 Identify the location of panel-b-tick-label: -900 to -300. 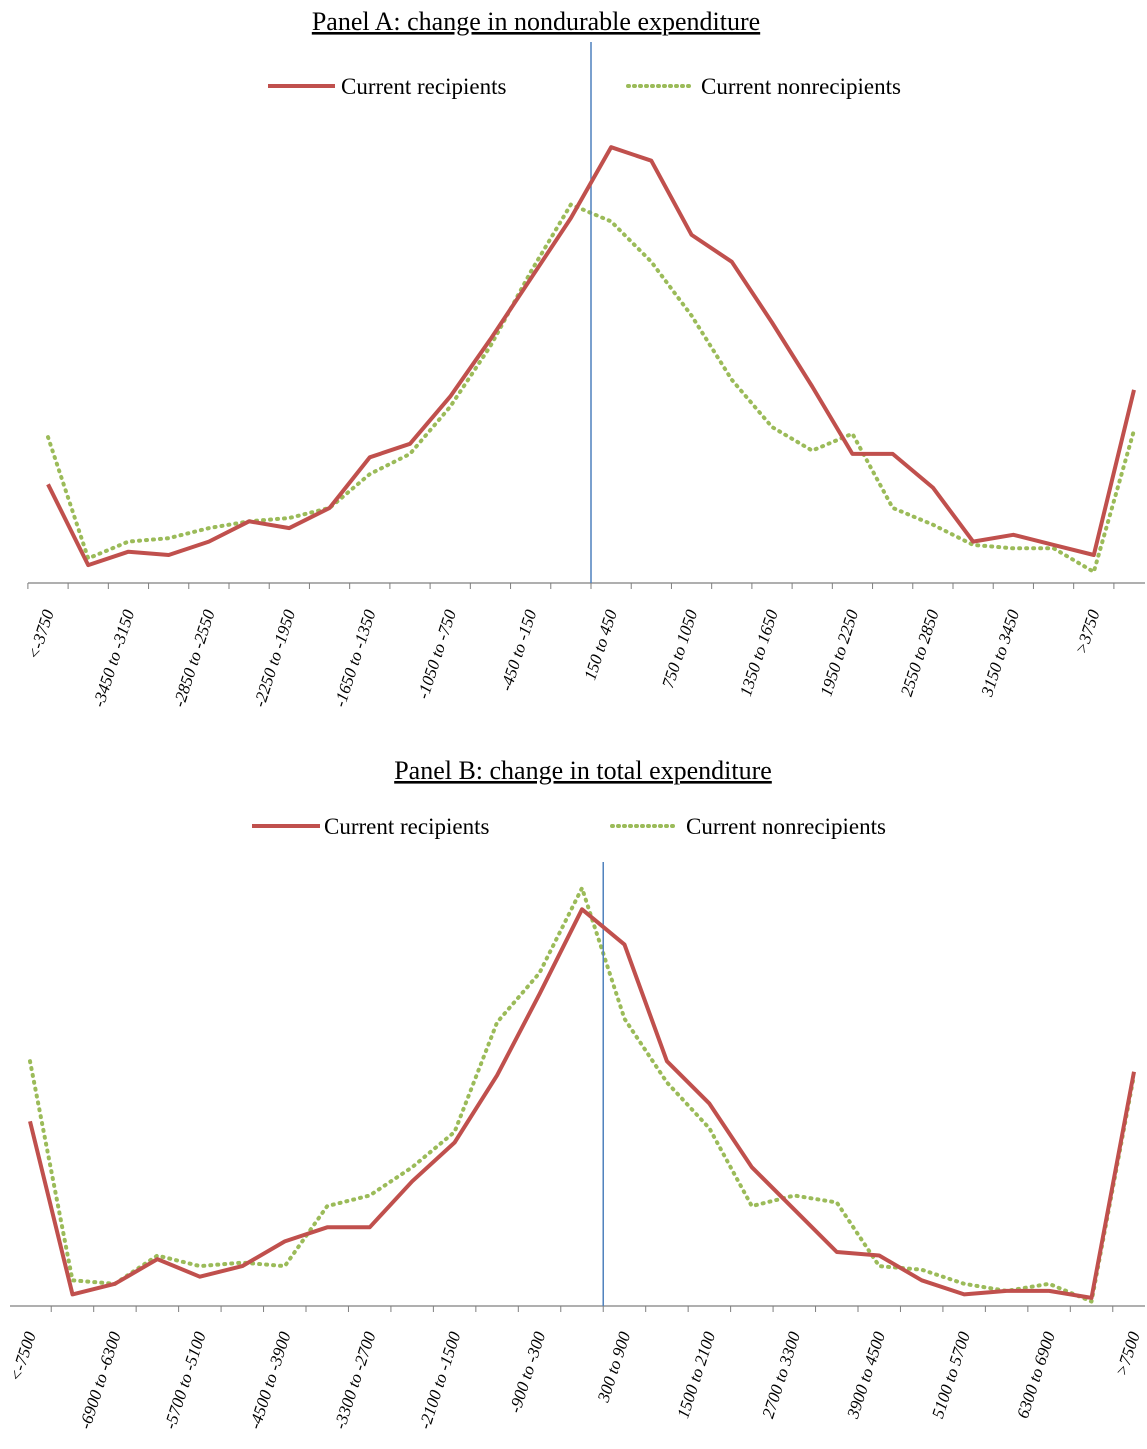
(527, 1372).